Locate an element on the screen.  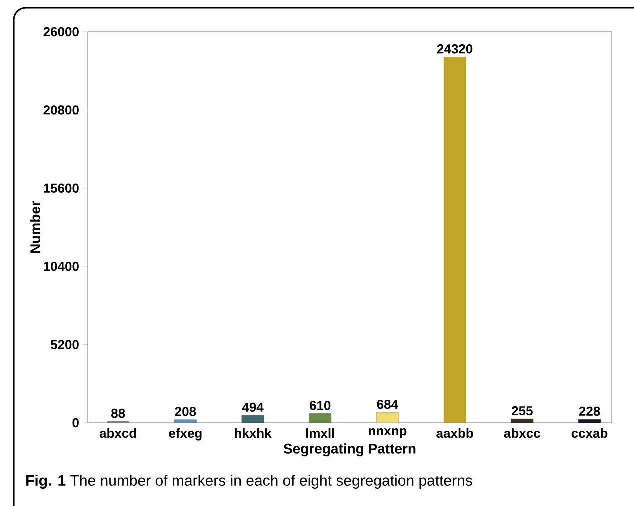
data-label: 494 is located at coordinates (253, 407).